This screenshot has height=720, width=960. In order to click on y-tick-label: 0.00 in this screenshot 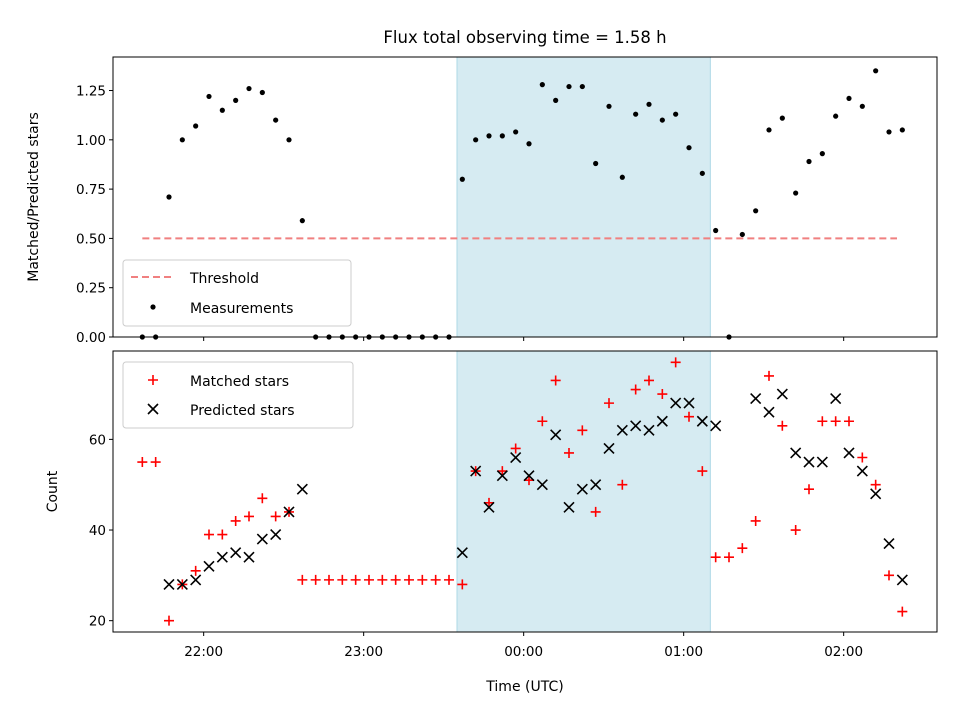, I will do `click(91, 338)`.